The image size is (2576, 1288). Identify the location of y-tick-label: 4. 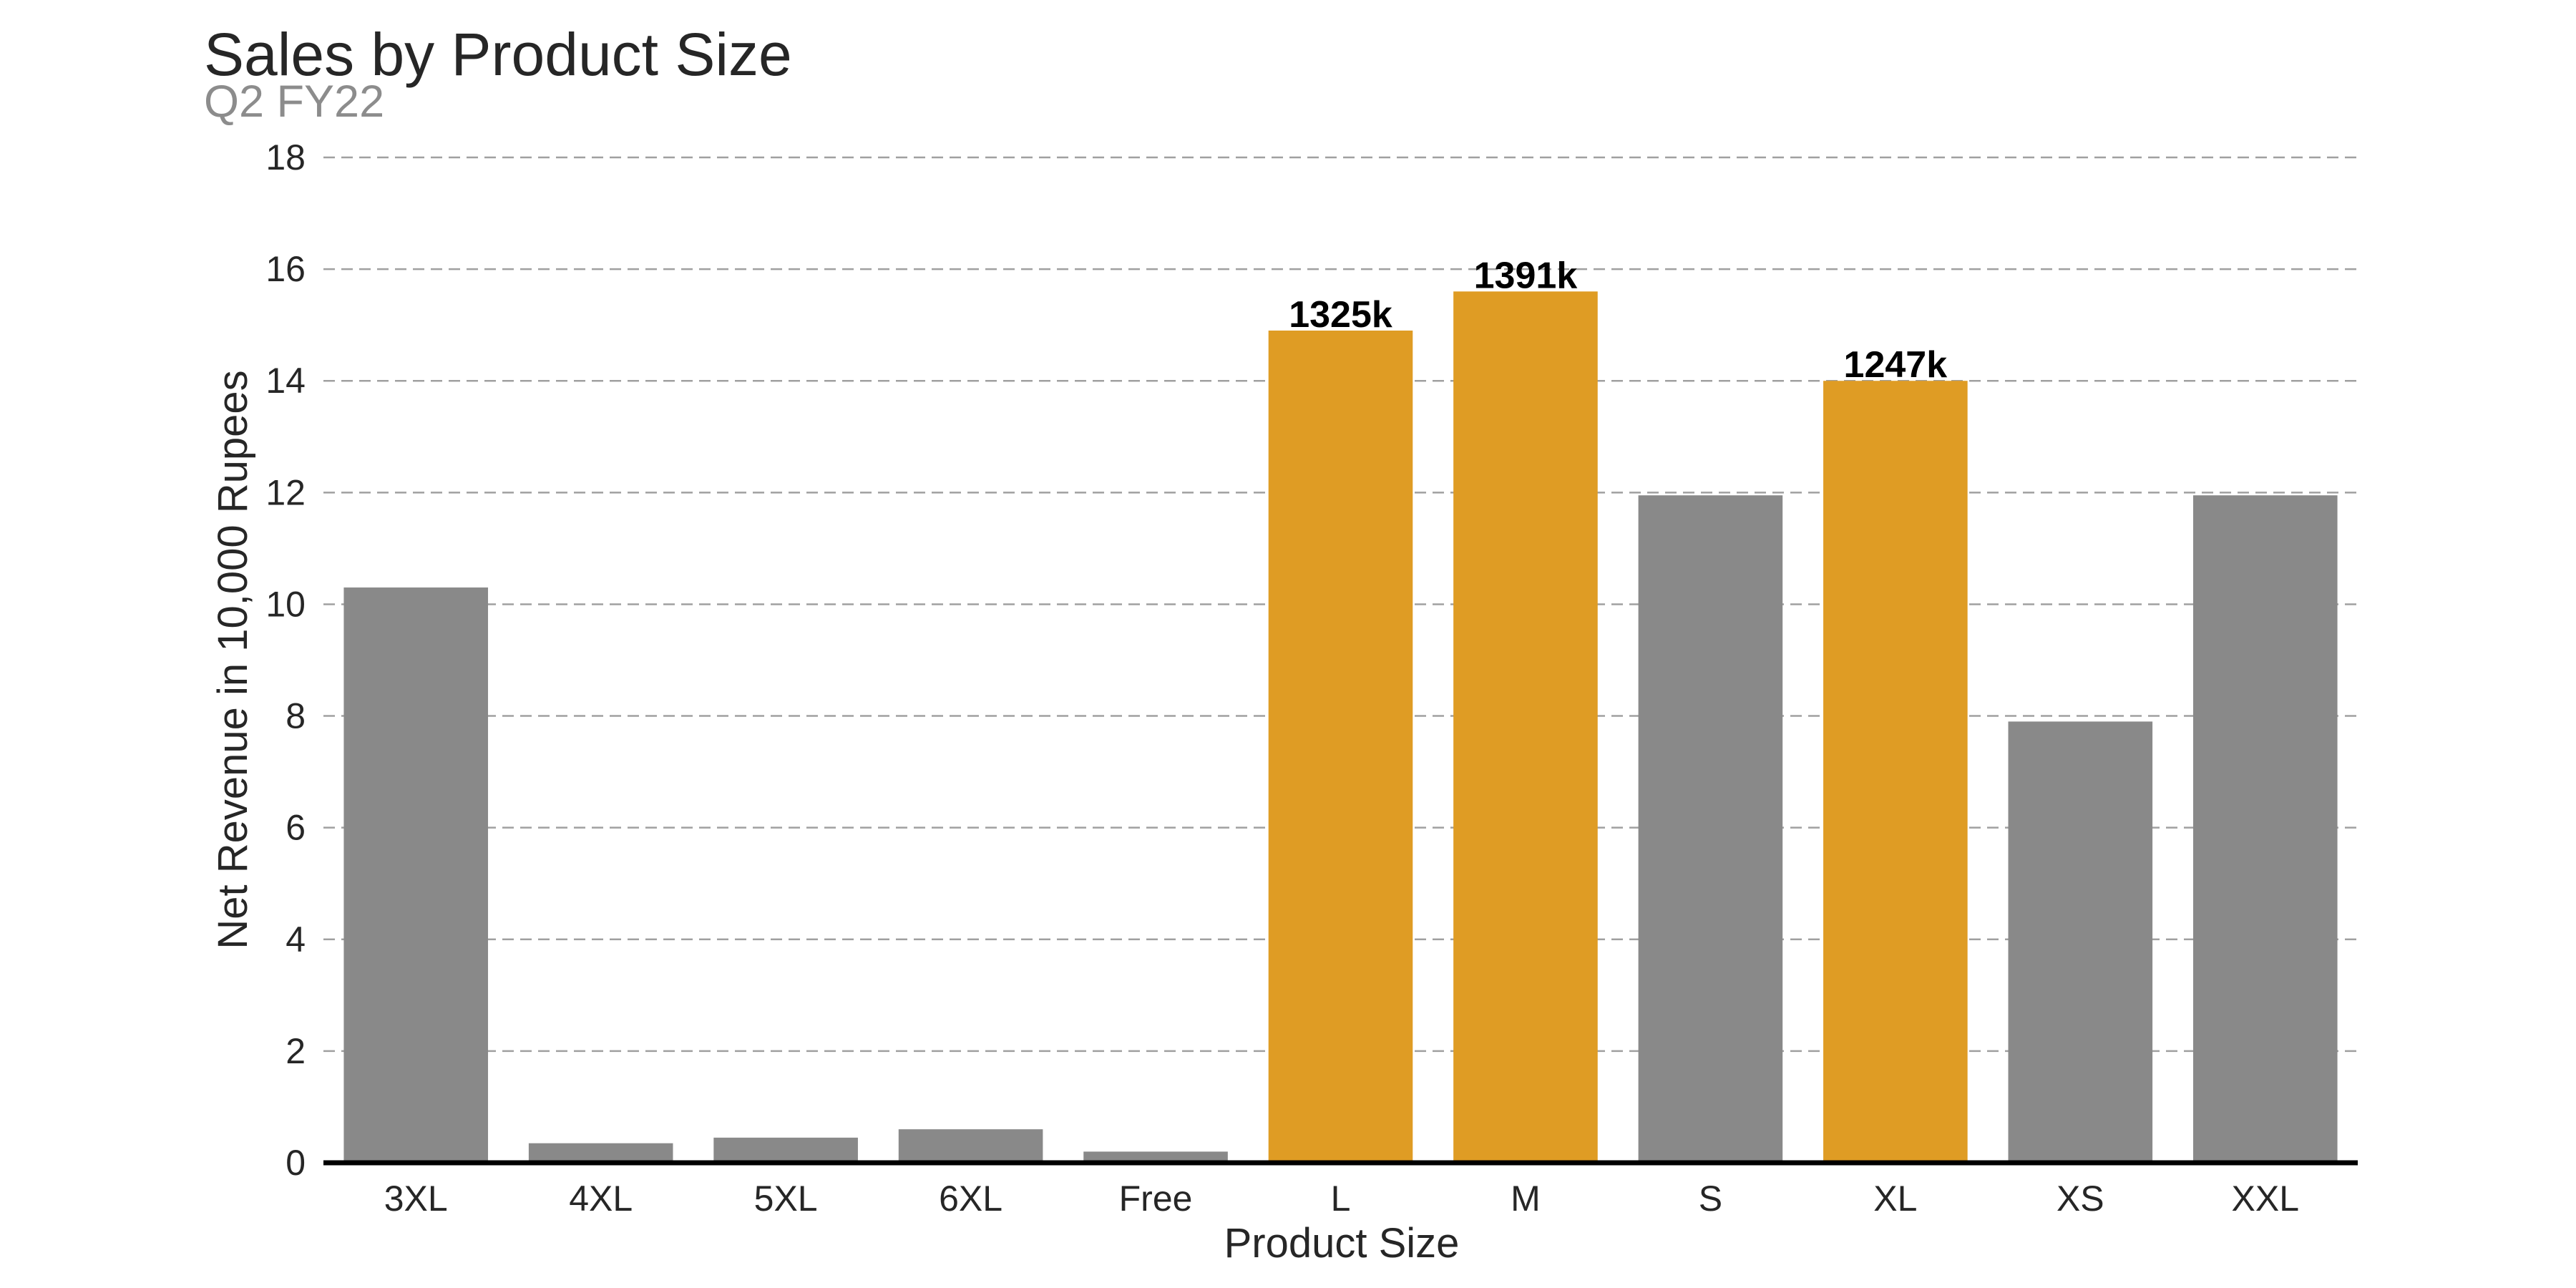
(296, 939).